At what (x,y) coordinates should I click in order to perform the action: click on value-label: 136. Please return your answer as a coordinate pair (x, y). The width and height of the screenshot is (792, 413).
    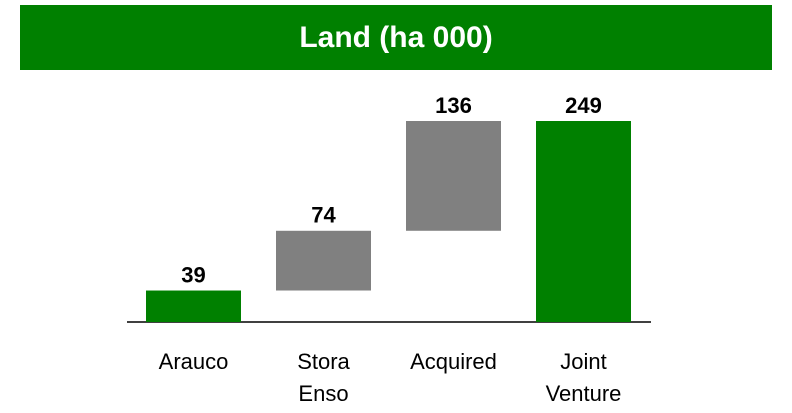
    Looking at the image, I should click on (453, 105).